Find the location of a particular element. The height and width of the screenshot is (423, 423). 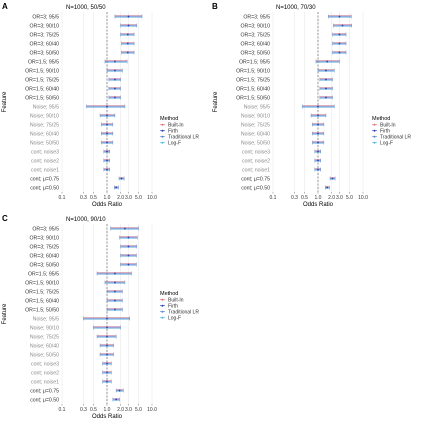

feature-label: OR=1.5; 60/40 is located at coordinates (42, 302).